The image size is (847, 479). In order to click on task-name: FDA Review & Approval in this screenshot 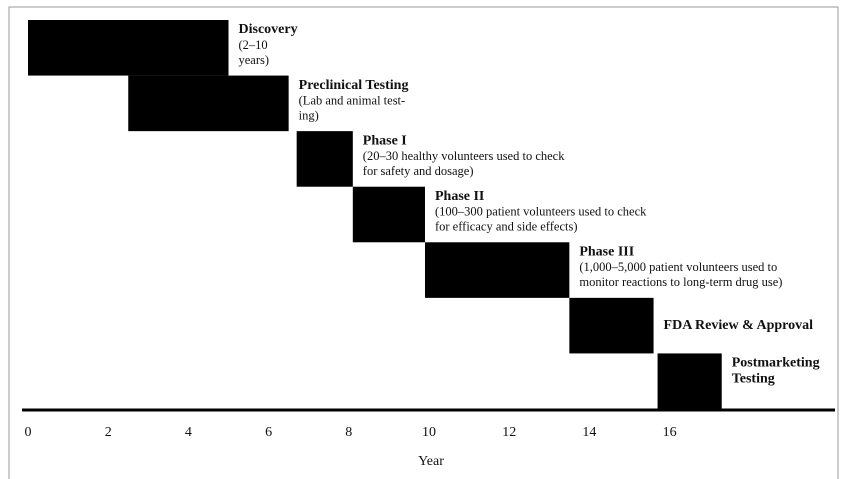, I will do `click(739, 325)`.